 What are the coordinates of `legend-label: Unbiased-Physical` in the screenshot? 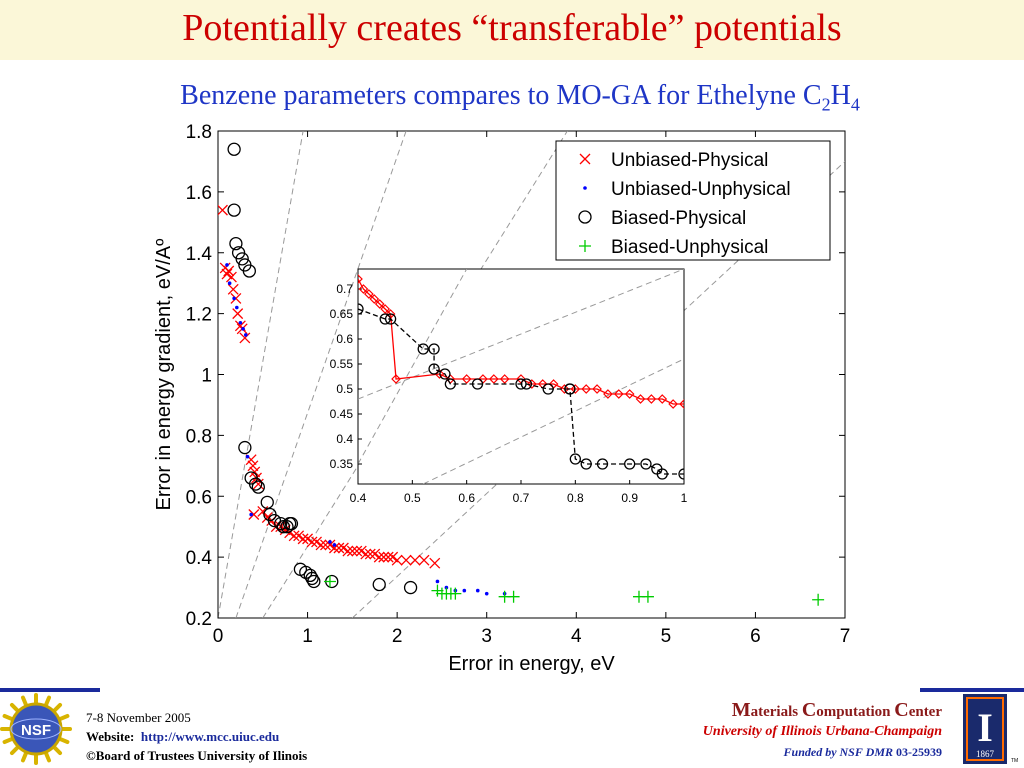 It's located at (689, 160).